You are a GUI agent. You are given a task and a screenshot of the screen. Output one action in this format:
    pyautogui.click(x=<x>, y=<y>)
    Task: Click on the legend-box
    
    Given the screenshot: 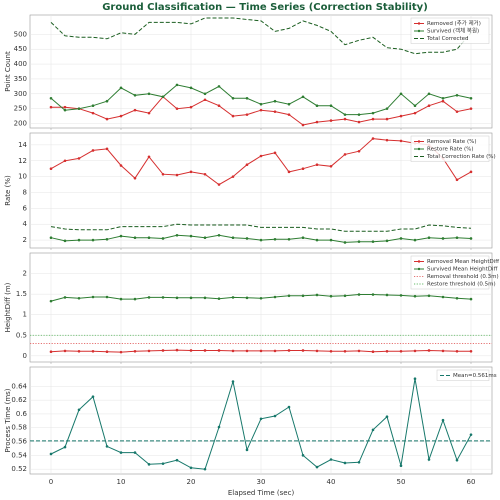 What is the action you would take?
    pyautogui.click(x=463, y=375)
    